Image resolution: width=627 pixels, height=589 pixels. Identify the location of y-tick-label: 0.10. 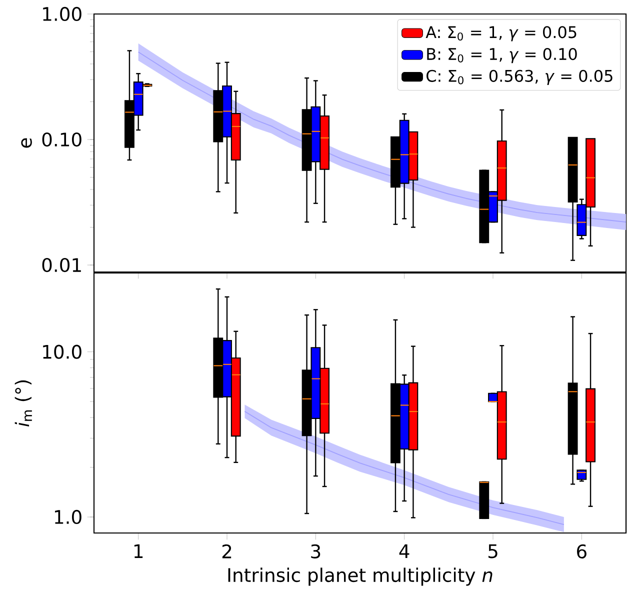
(62, 139).